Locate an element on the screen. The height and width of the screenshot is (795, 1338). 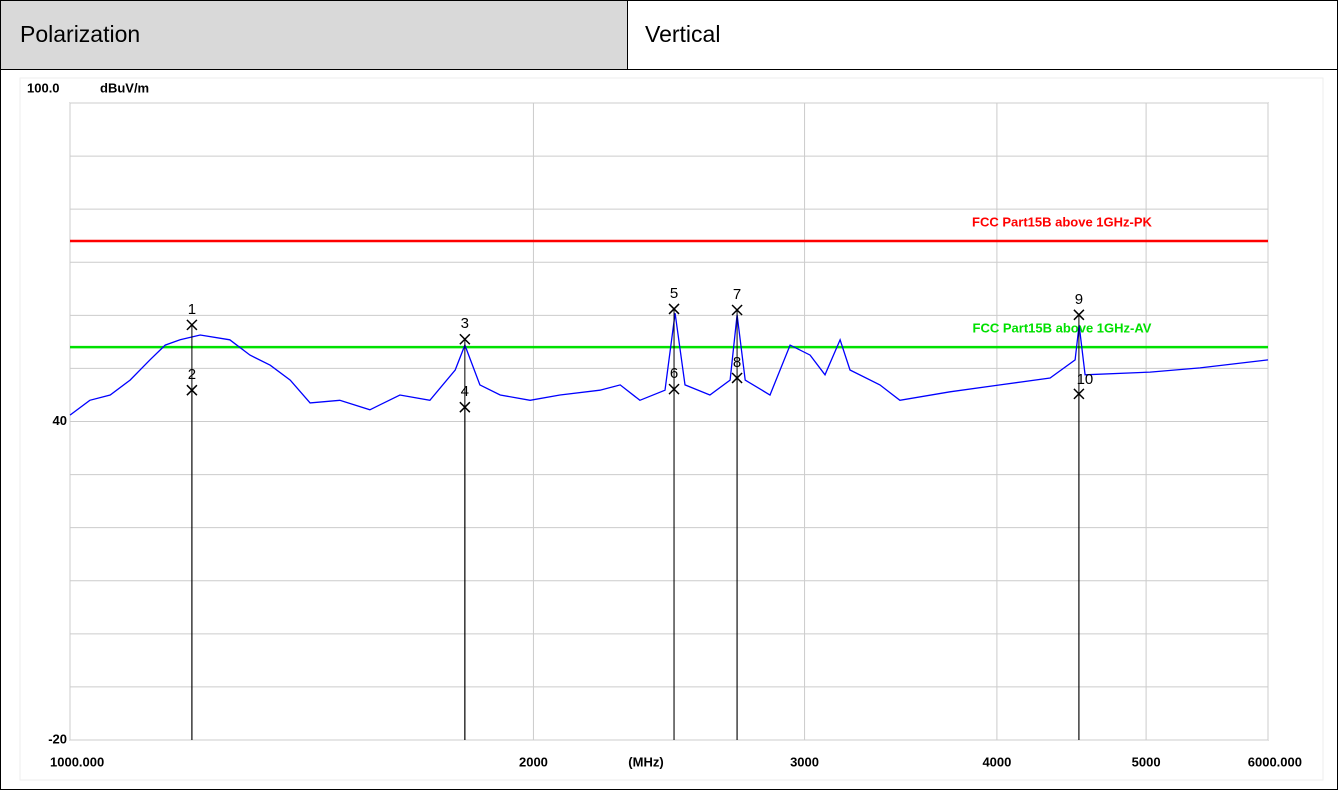
marker-label: 4 is located at coordinates (465, 391).